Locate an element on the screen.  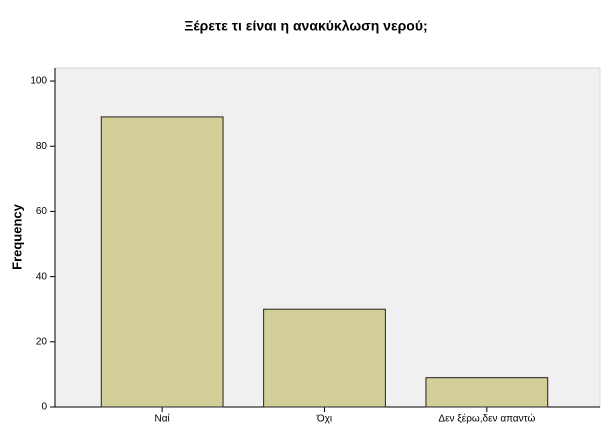
y-tick-label: 40 is located at coordinates (42, 276).